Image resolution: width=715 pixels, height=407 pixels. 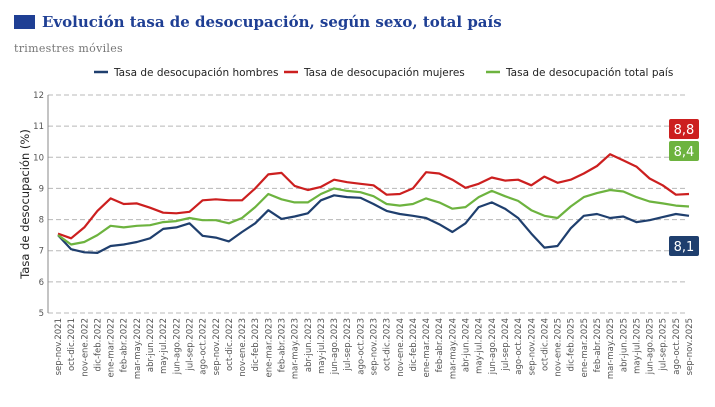 I want to click on end-label-0: 8,1, so click(x=684, y=247).